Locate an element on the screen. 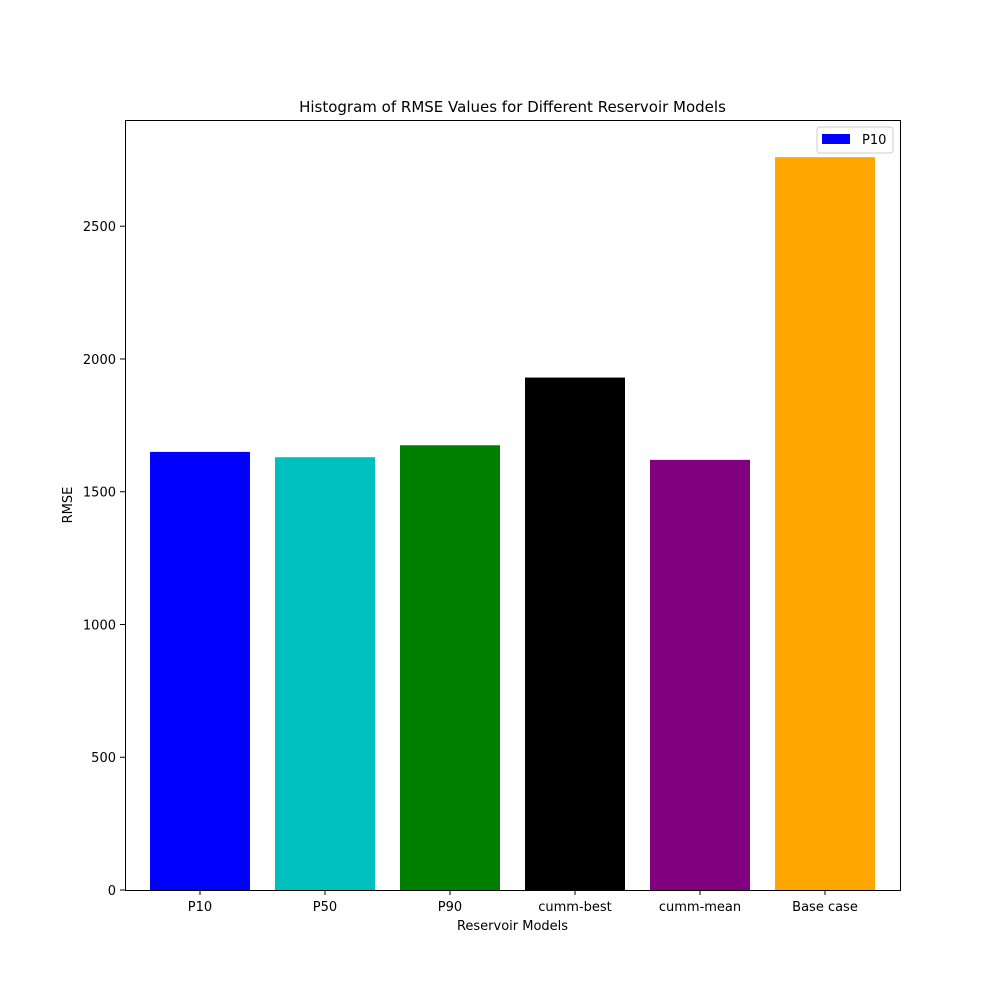 The image size is (1000, 1000). y-tick-label-2000: 2000 is located at coordinates (99, 360).